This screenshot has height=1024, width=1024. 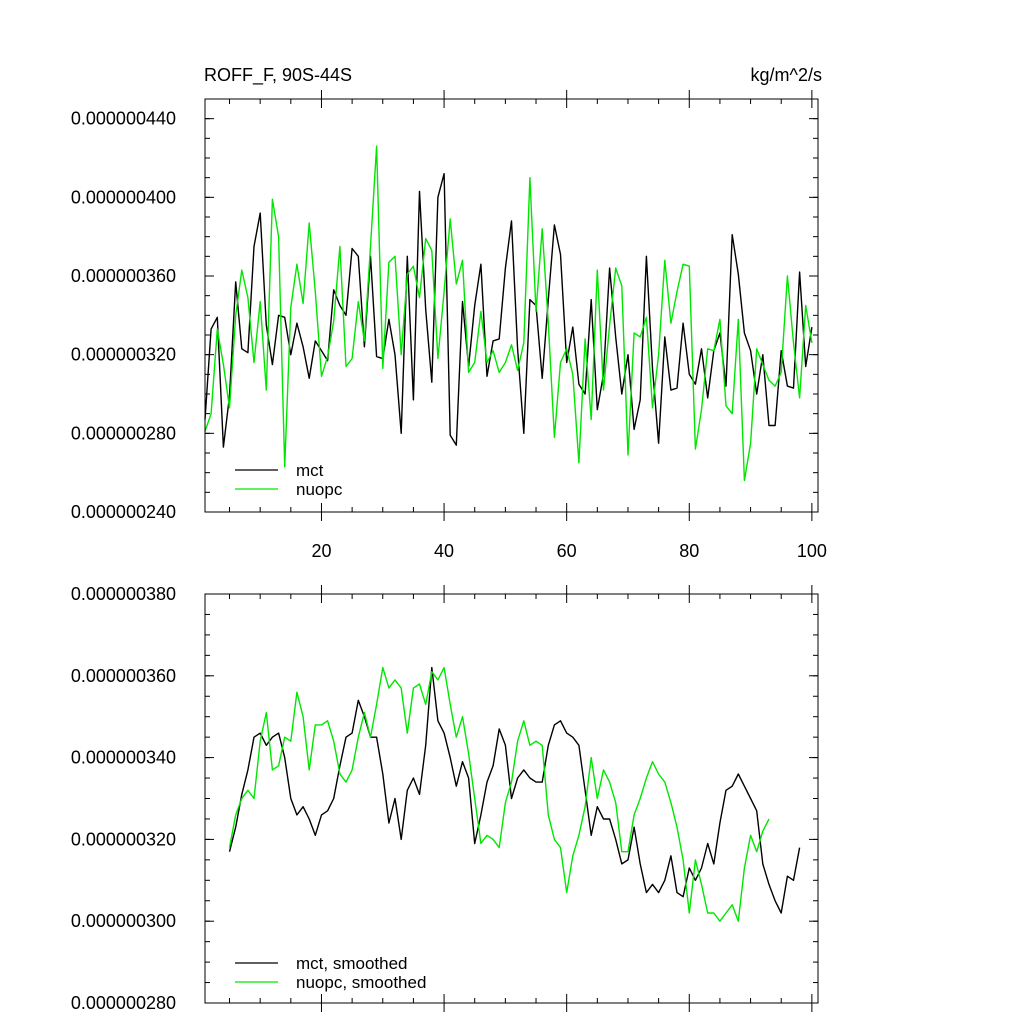 I want to click on x-tick-label: 60, so click(x=567, y=551).